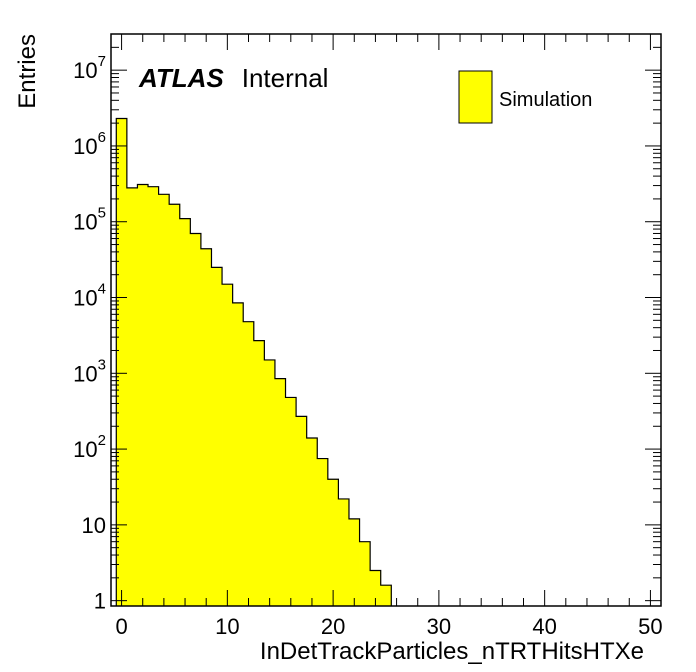 This screenshot has height=672, width=696. What do you see at coordinates (121, 626) in the screenshot?
I see `x-tick-label: 0` at bounding box center [121, 626].